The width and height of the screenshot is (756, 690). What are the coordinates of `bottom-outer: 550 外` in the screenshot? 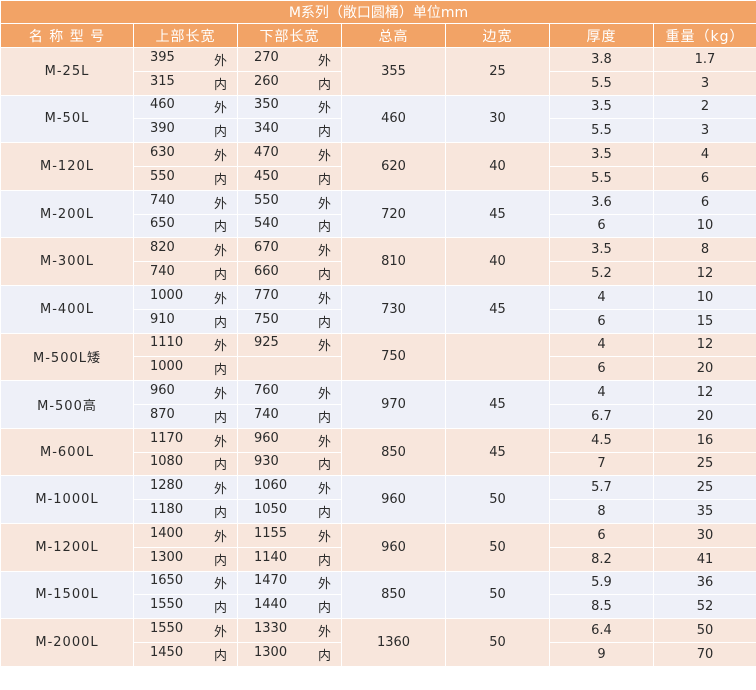 It's located at (289, 202).